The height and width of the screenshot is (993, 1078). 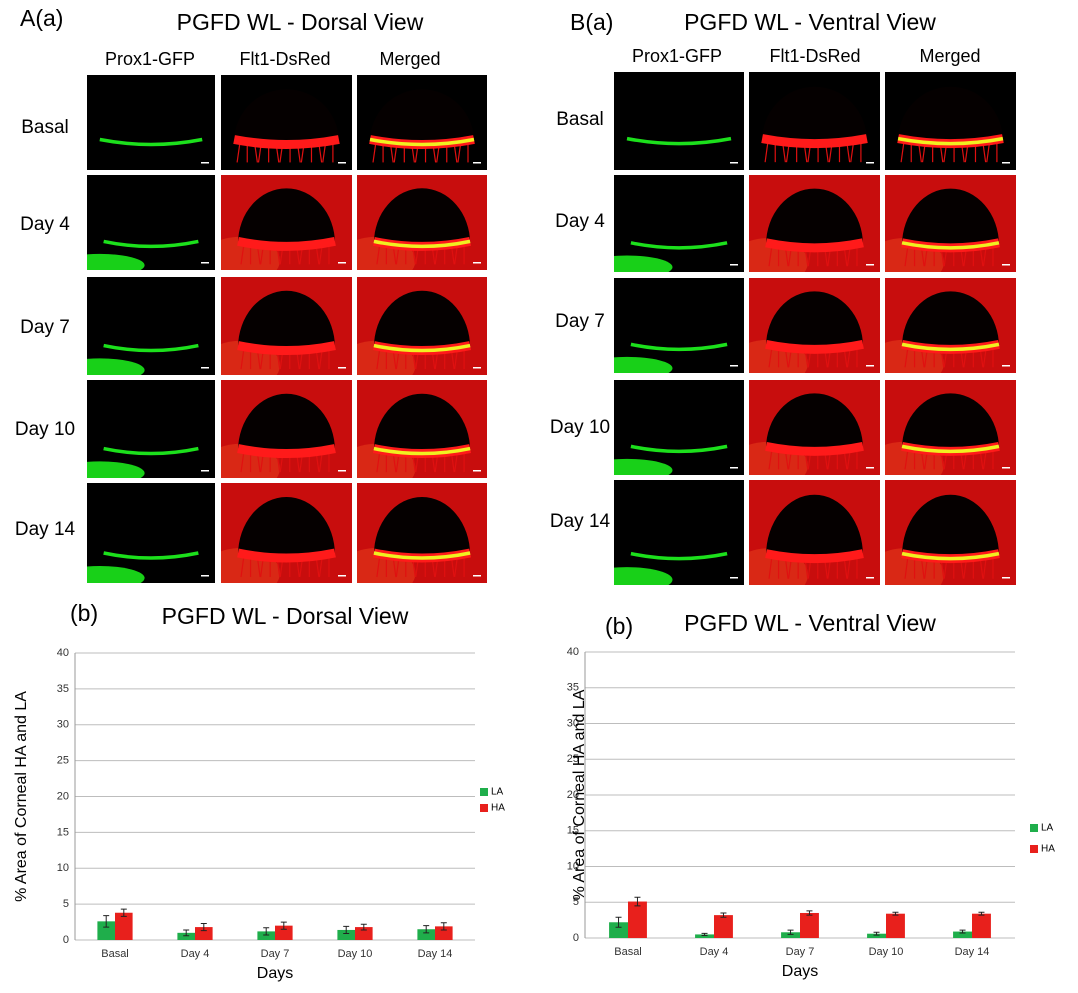 I want to click on legend-label: LA, so click(x=1047, y=828).